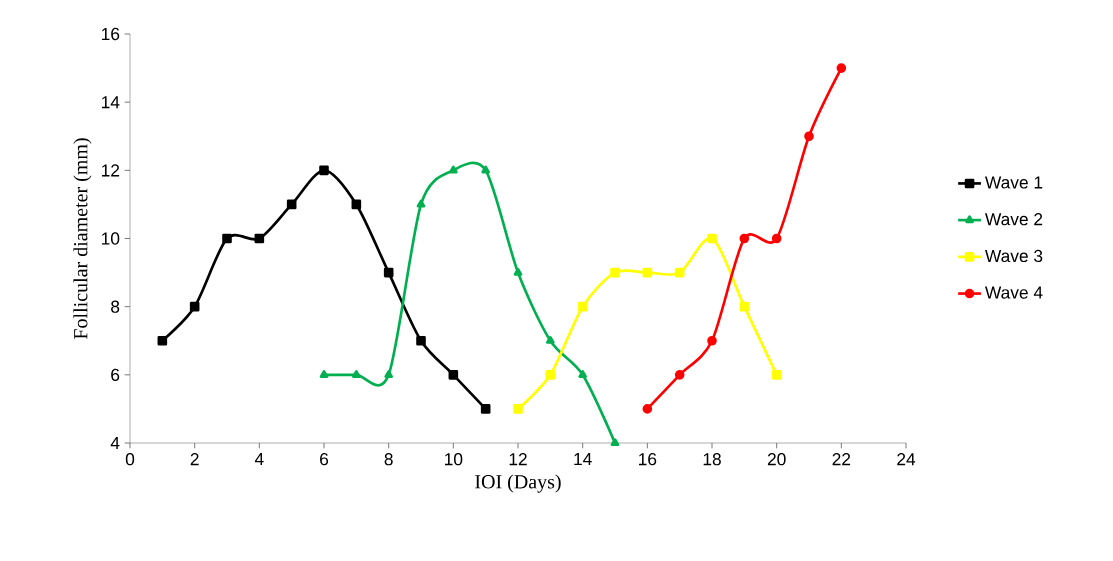 Image resolution: width=1113 pixels, height=561 pixels. Describe the element at coordinates (648, 459) in the screenshot. I see `x-tick-label: 16` at that location.